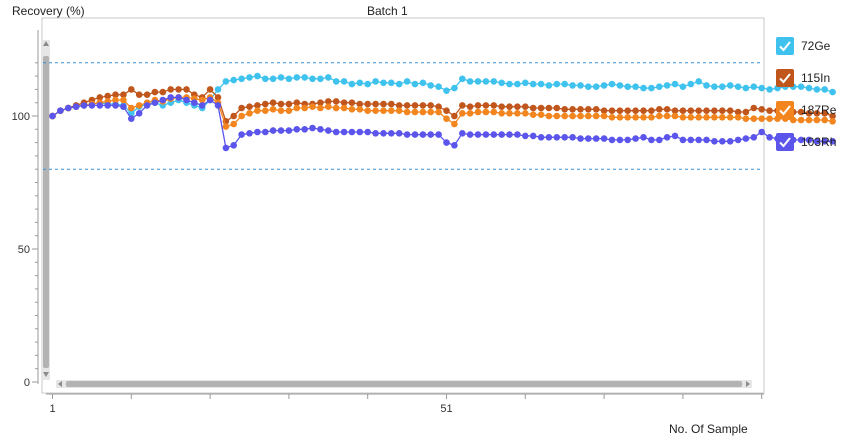  I want to click on vertical-scrollbar-thumb, so click(46, 212).